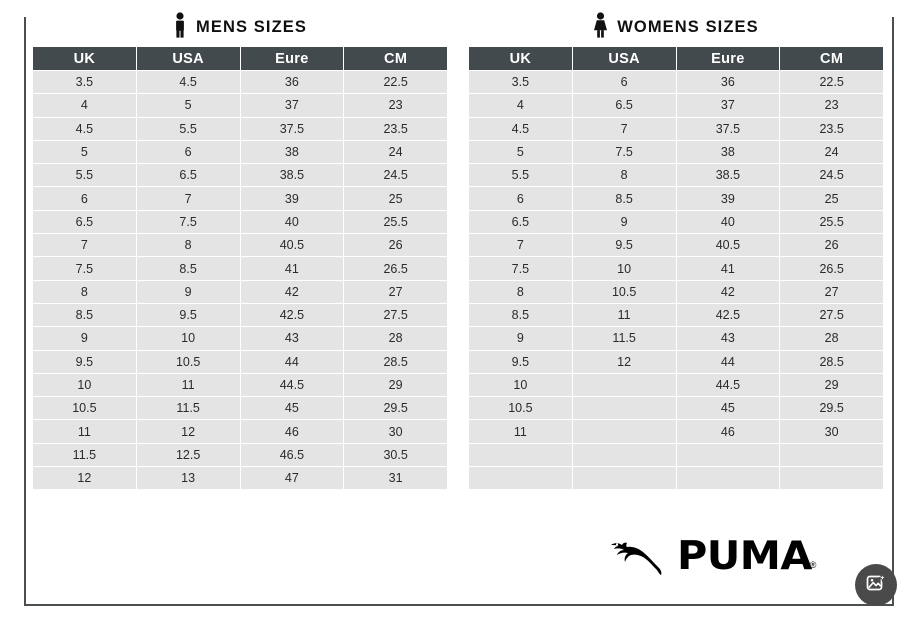  I want to click on table-cell-uk: 12, so click(84, 478).